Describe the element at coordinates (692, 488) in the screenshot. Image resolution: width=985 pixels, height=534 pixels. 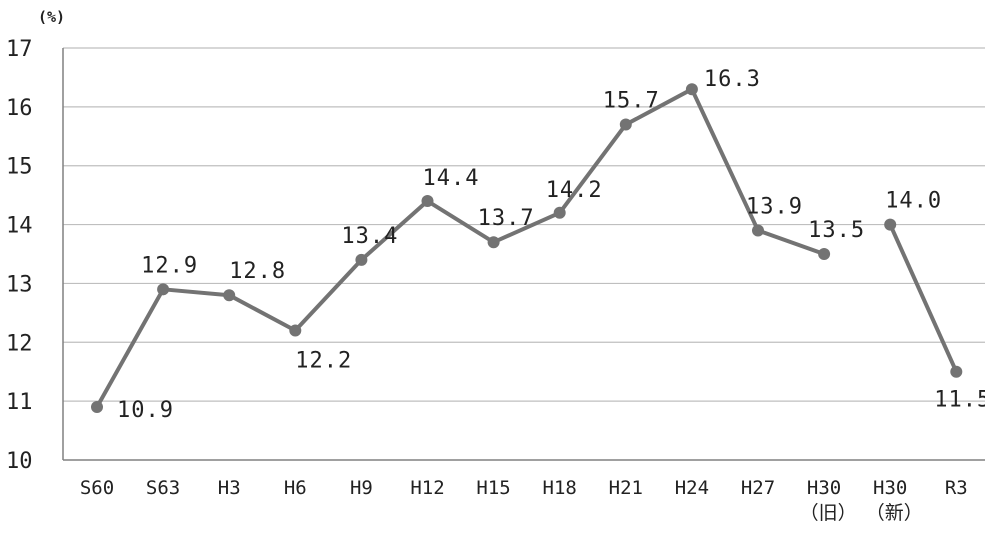
I see `x-tick-label: H24` at that location.